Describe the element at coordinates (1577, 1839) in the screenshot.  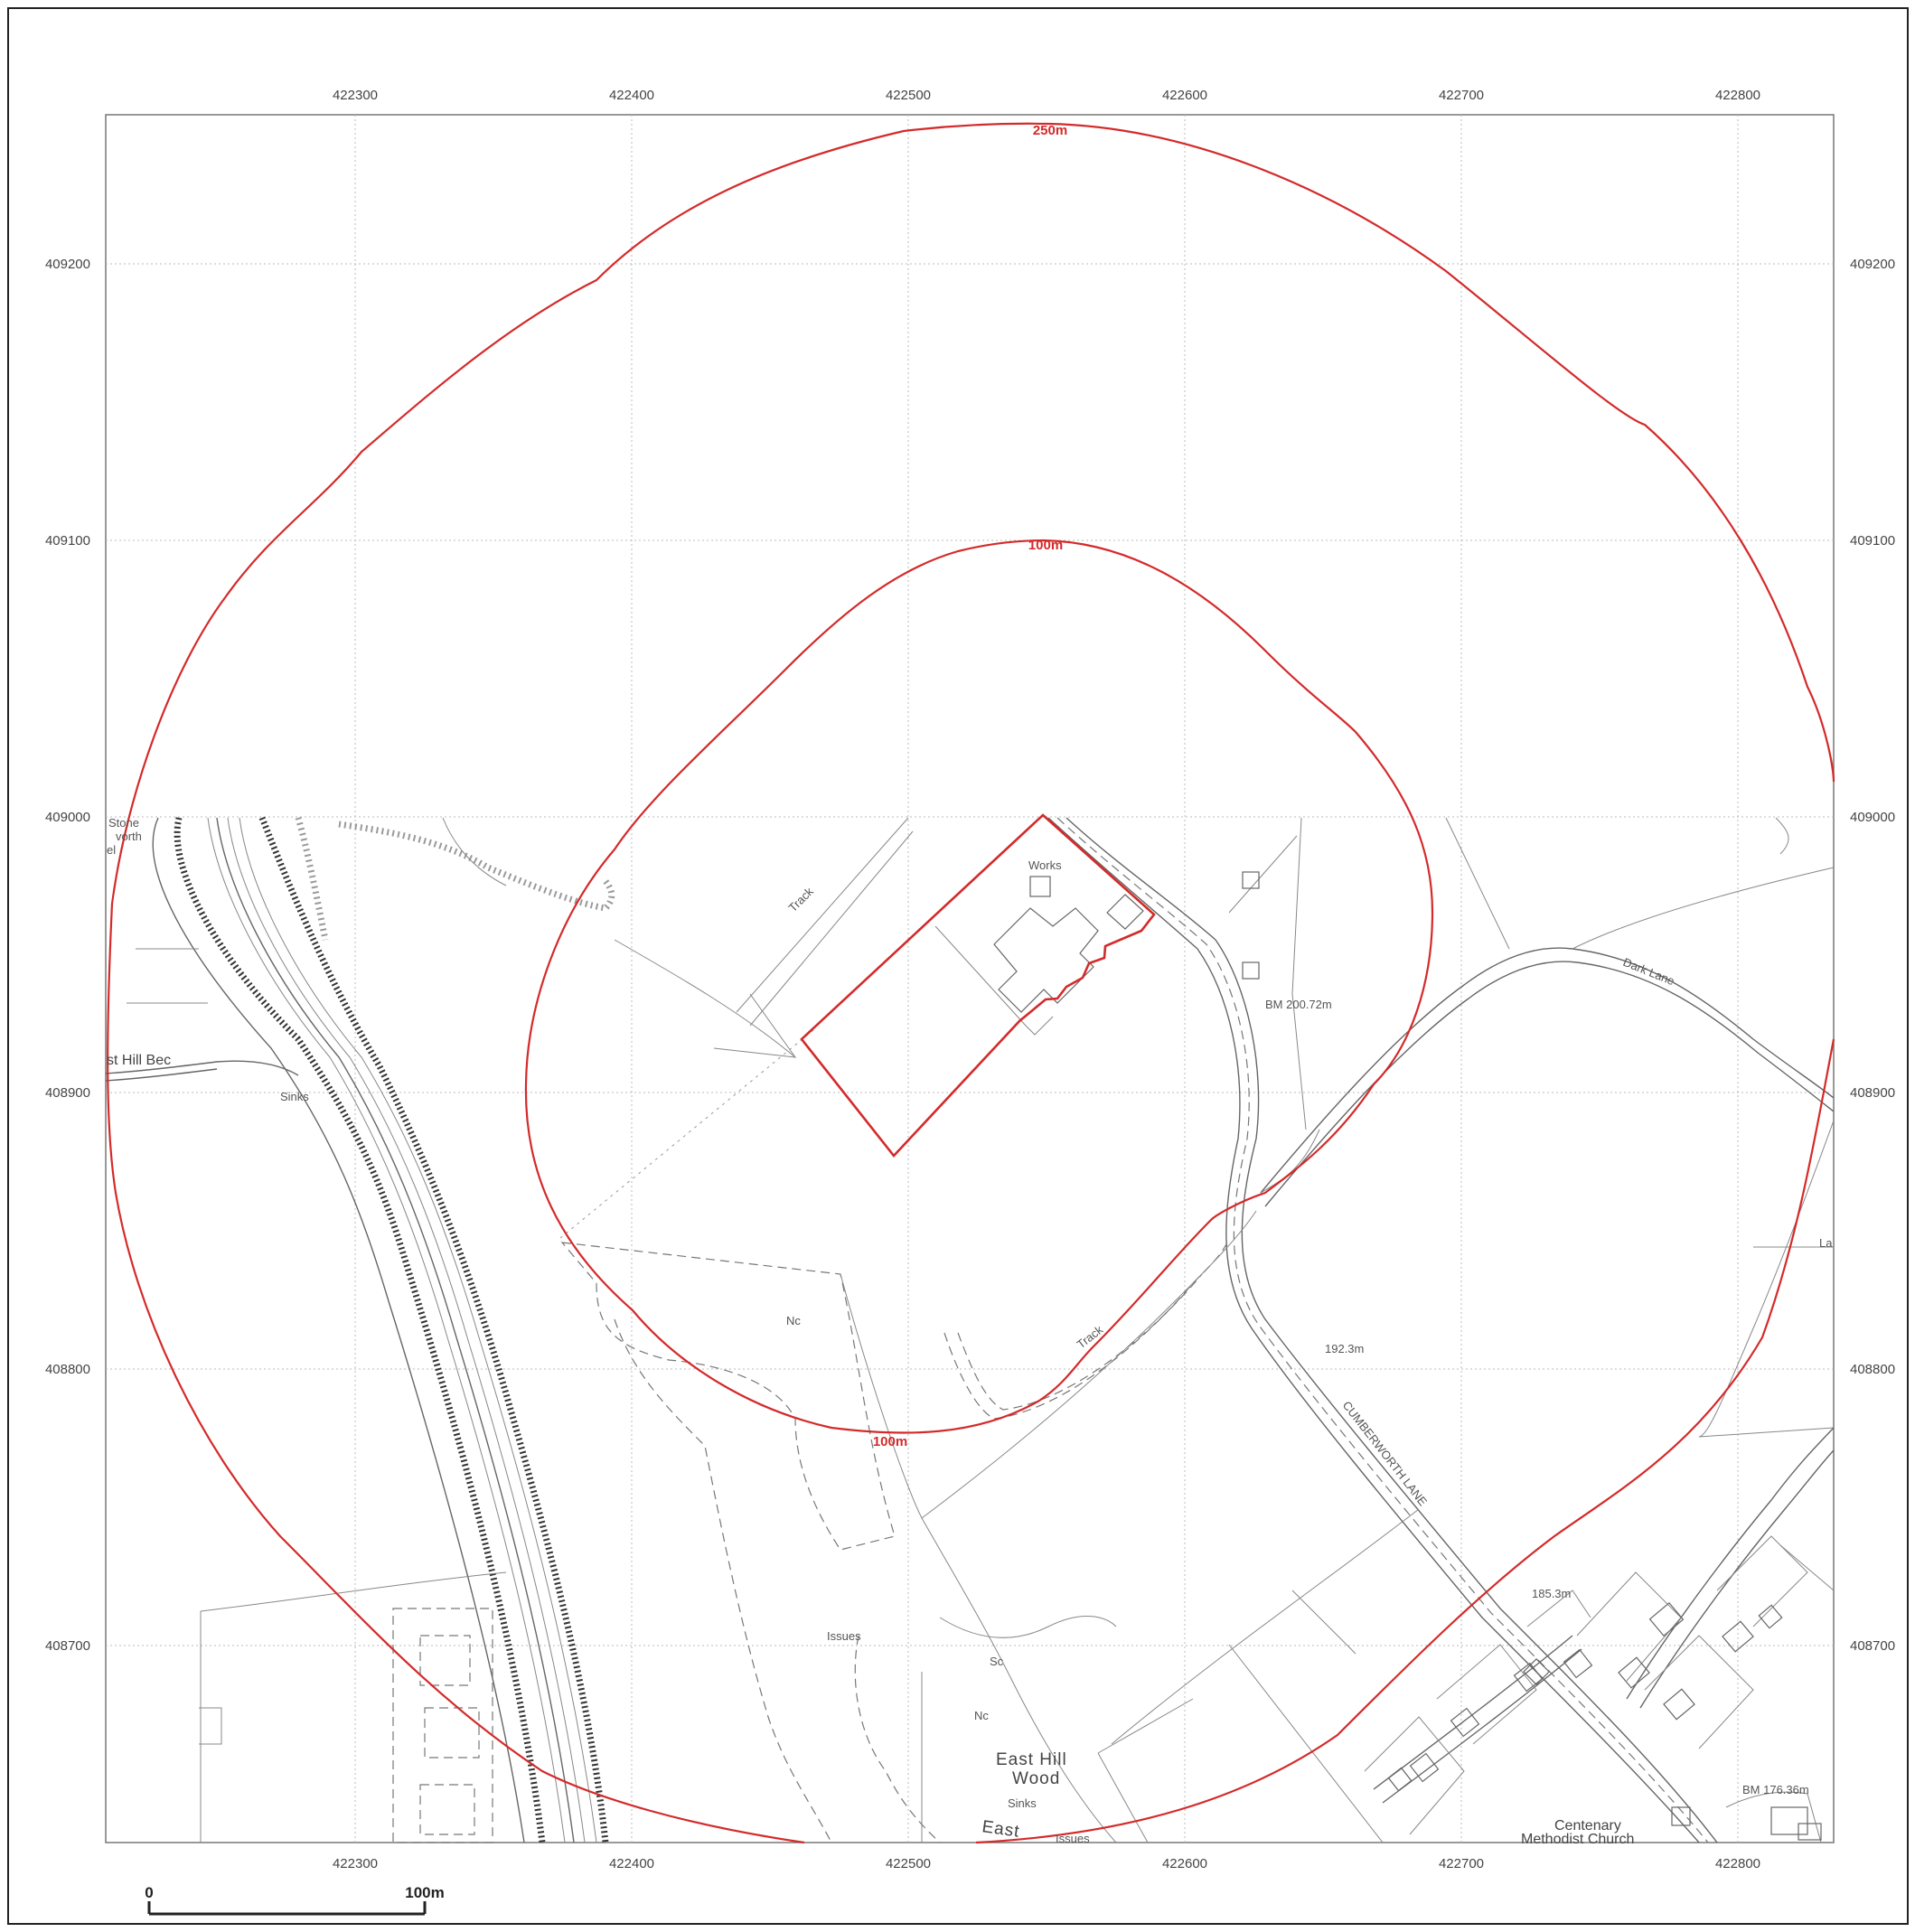
I see `church-label-2: Methodist Church` at that location.